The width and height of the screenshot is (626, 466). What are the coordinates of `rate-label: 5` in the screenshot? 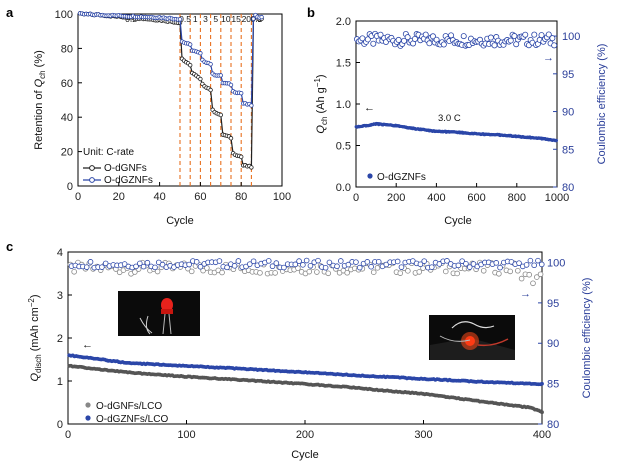 It's located at (215, 19).